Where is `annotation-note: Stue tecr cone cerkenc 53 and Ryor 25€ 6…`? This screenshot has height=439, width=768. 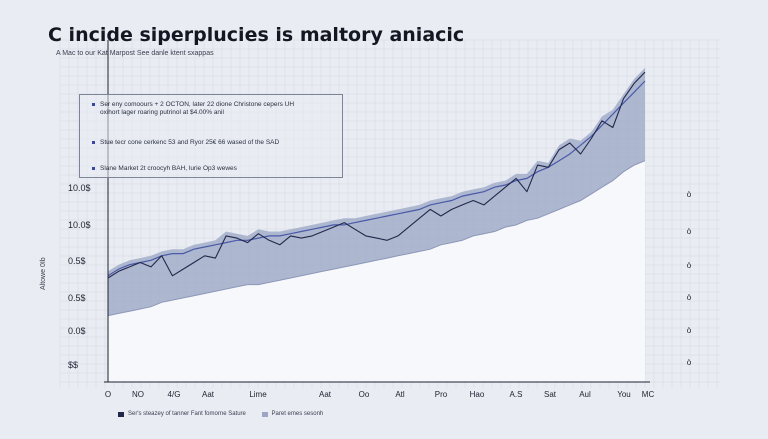
annotation-note: Stue tecr cone cerkenc 53 and Ryor 25€ 6… is located at coordinates (186, 143).